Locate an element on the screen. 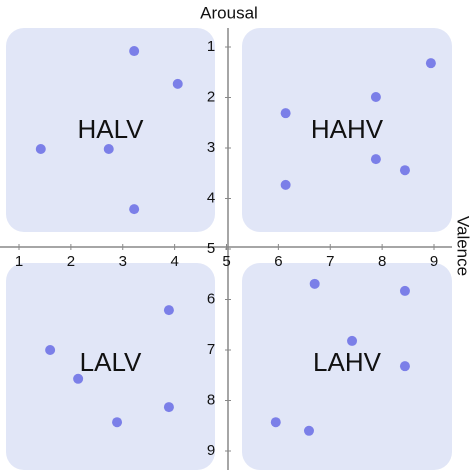 Image resolution: width=474 pixels, height=476 pixels. x-axis-title: Valence is located at coordinates (463, 246).